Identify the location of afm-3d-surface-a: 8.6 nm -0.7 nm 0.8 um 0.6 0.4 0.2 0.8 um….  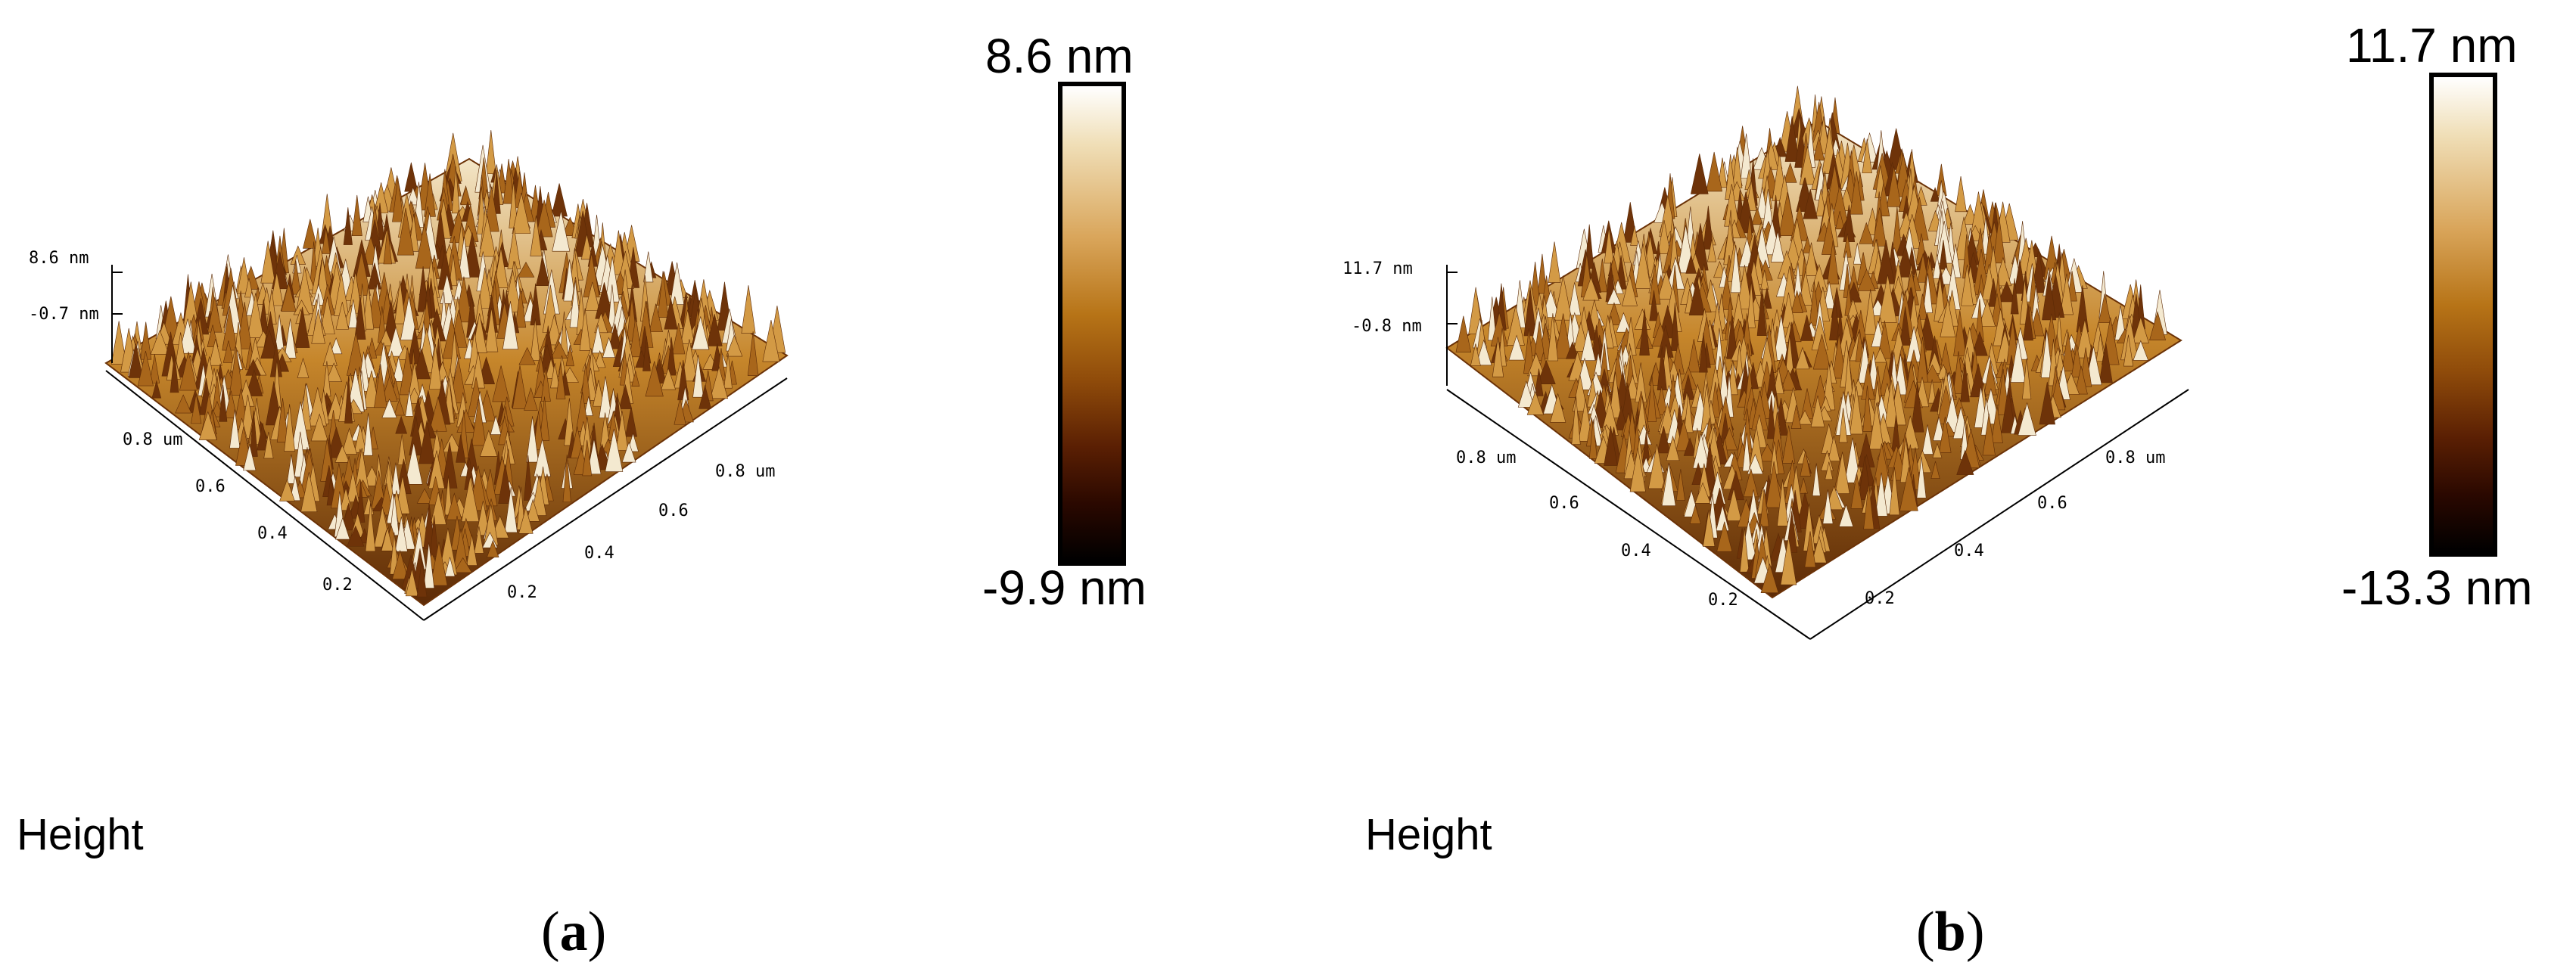
(409, 375).